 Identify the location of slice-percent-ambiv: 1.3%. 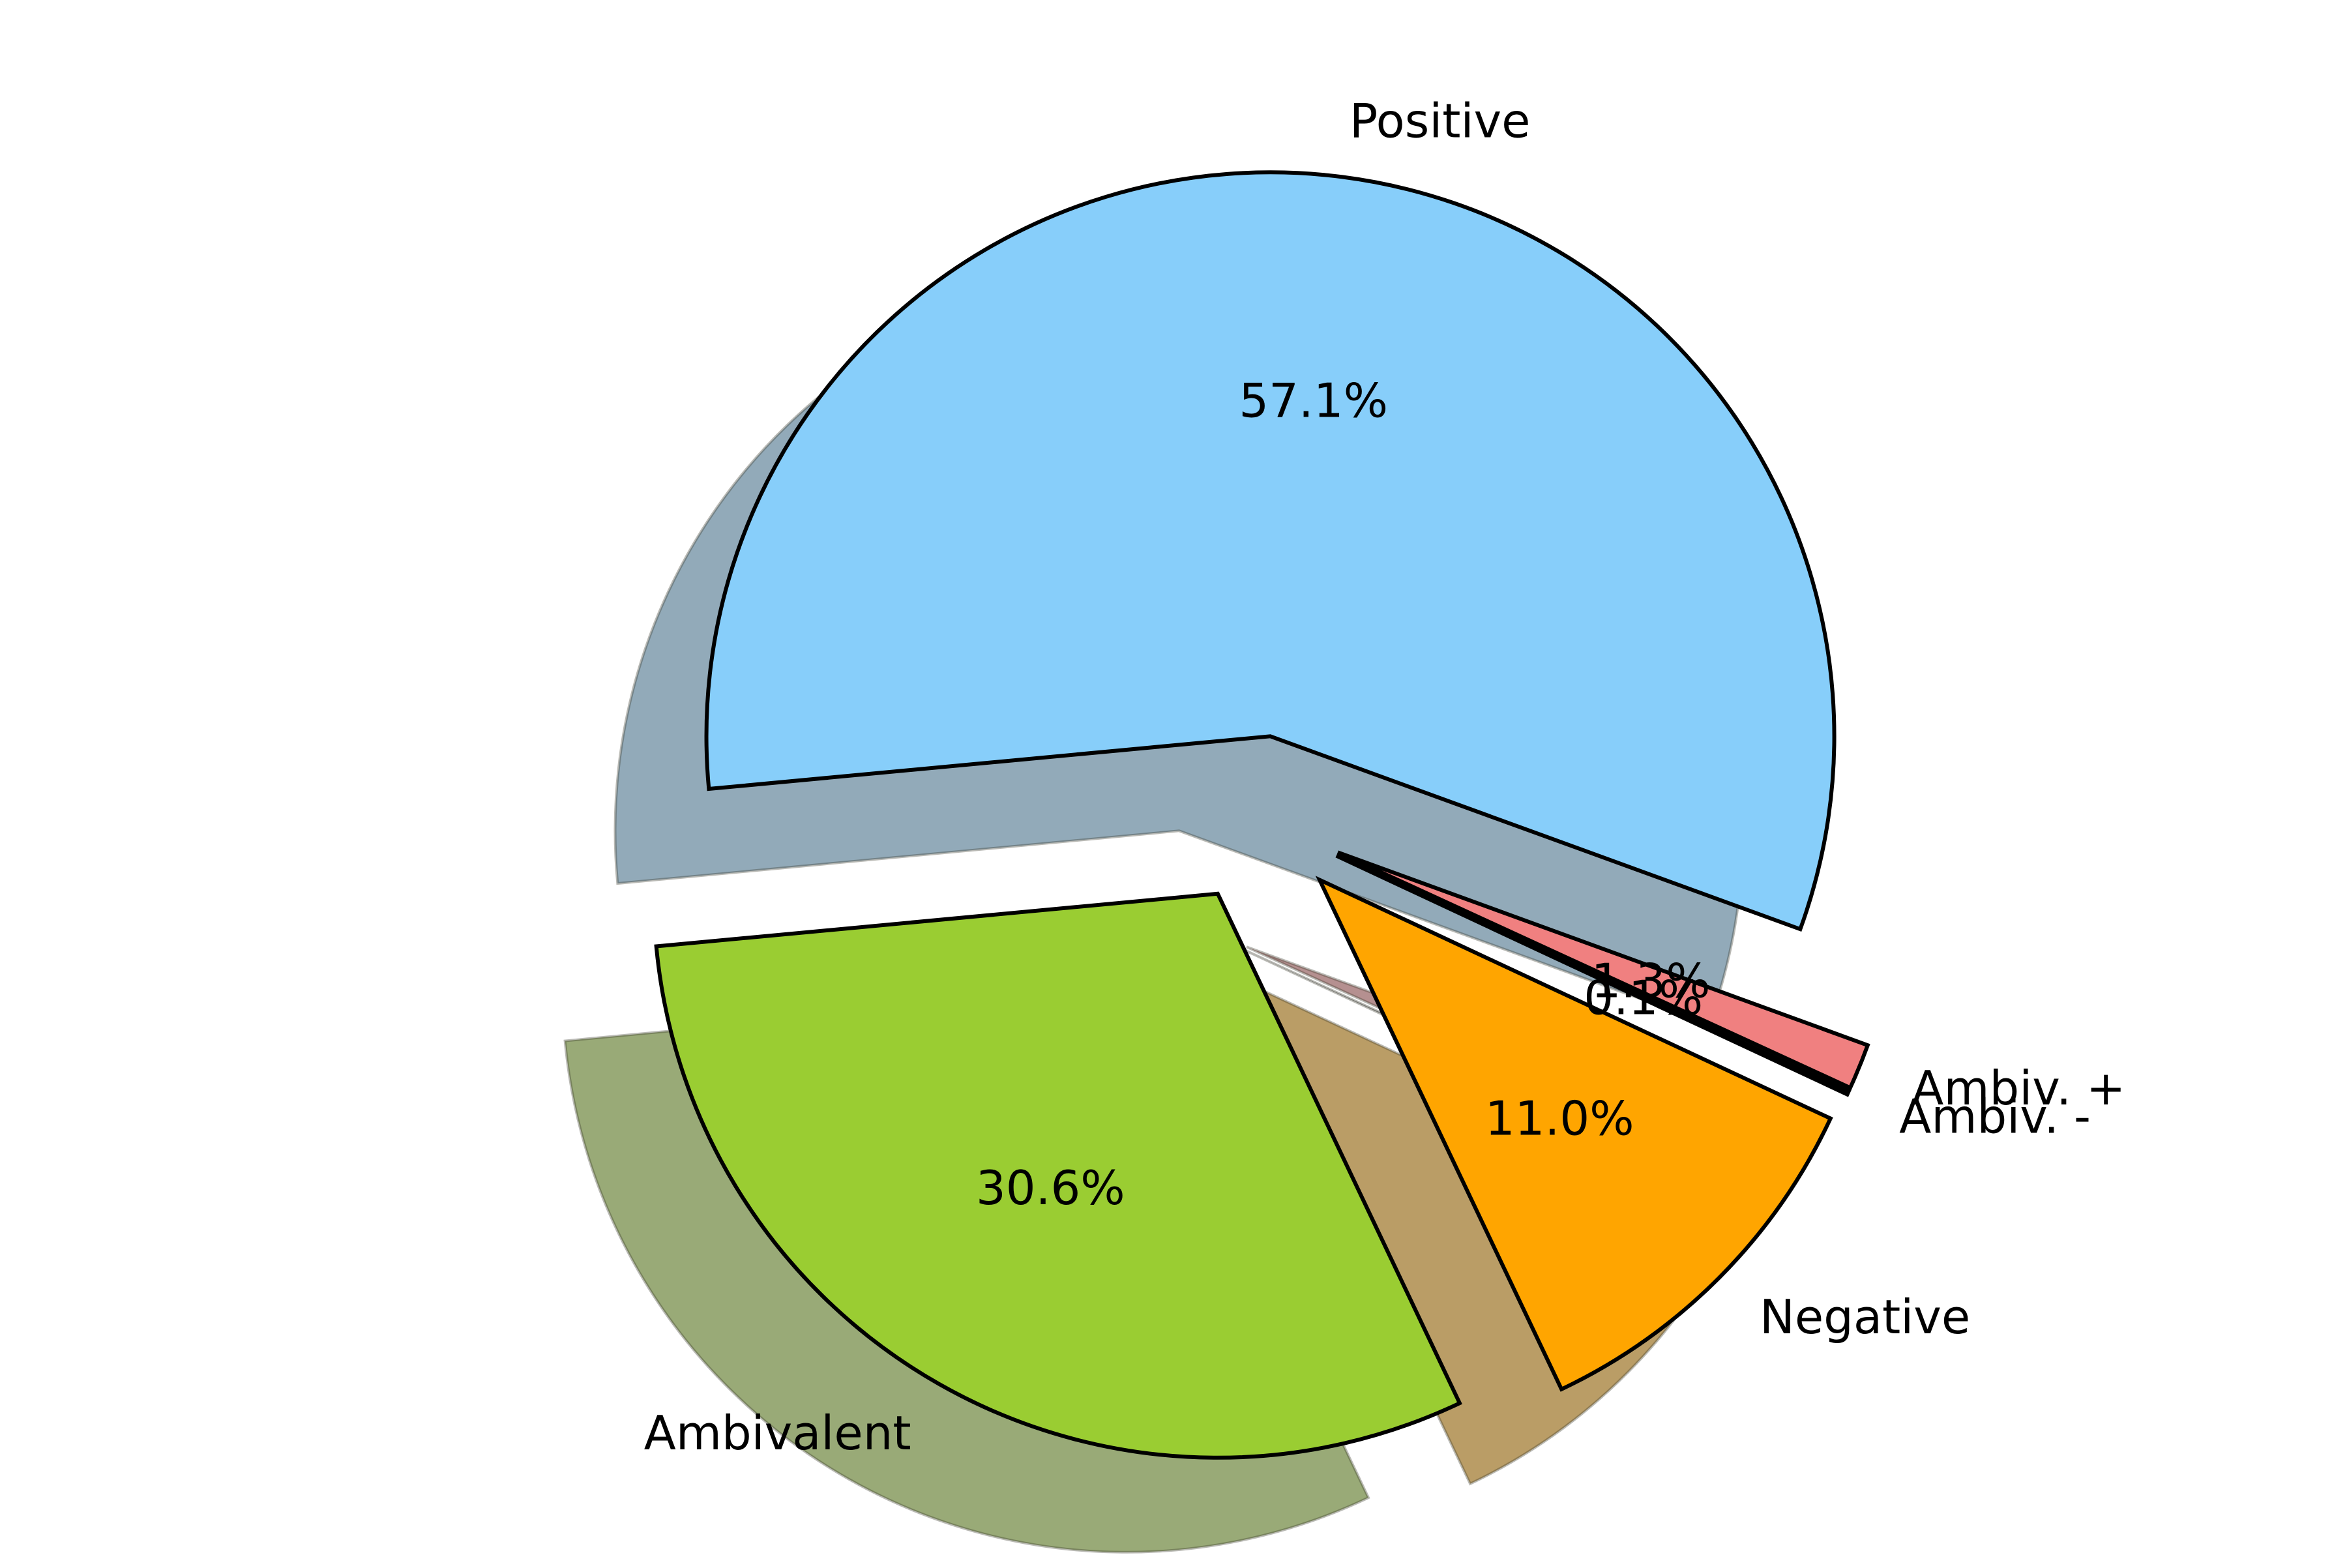
(1651, 982).